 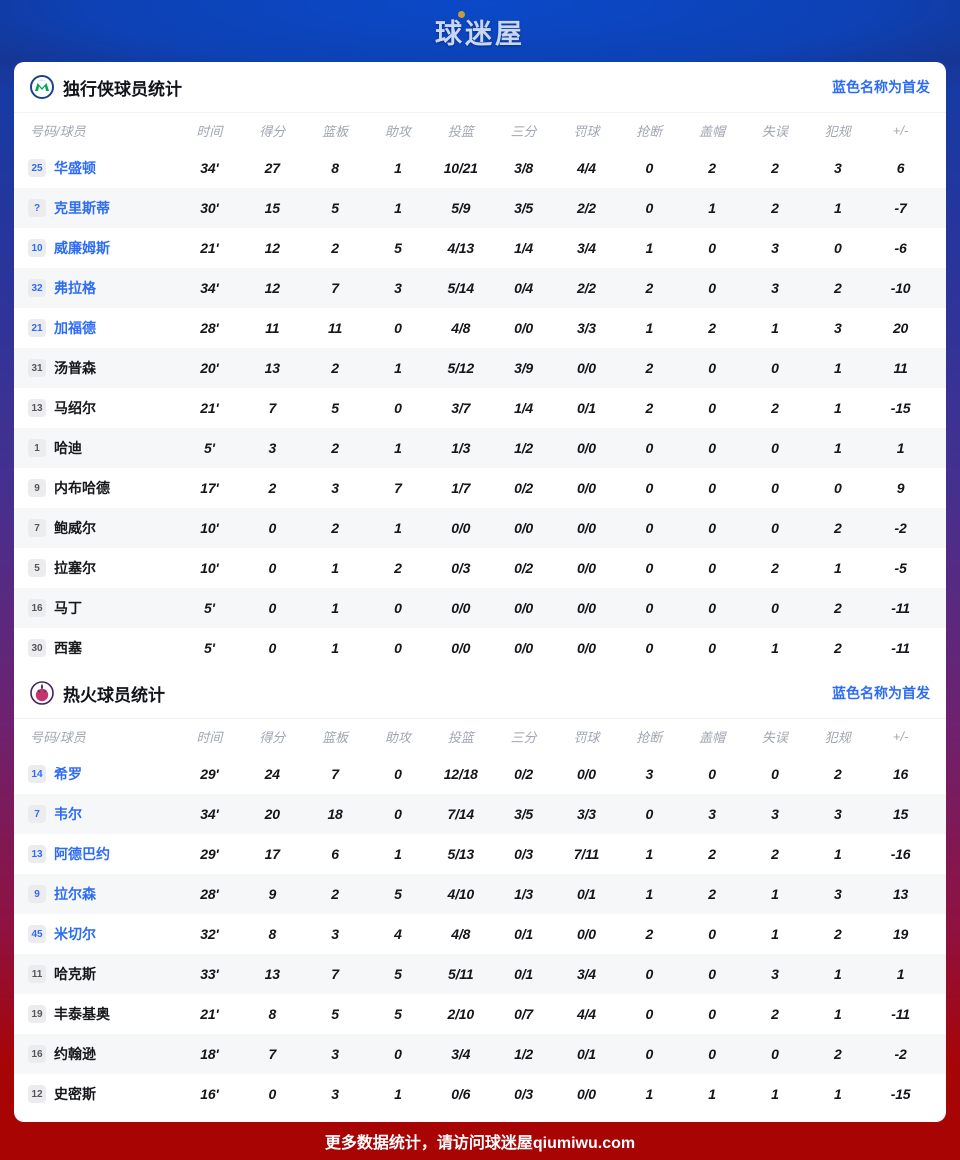 What do you see at coordinates (523, 974) in the screenshot?
I see `stat-cell: 0/1` at bounding box center [523, 974].